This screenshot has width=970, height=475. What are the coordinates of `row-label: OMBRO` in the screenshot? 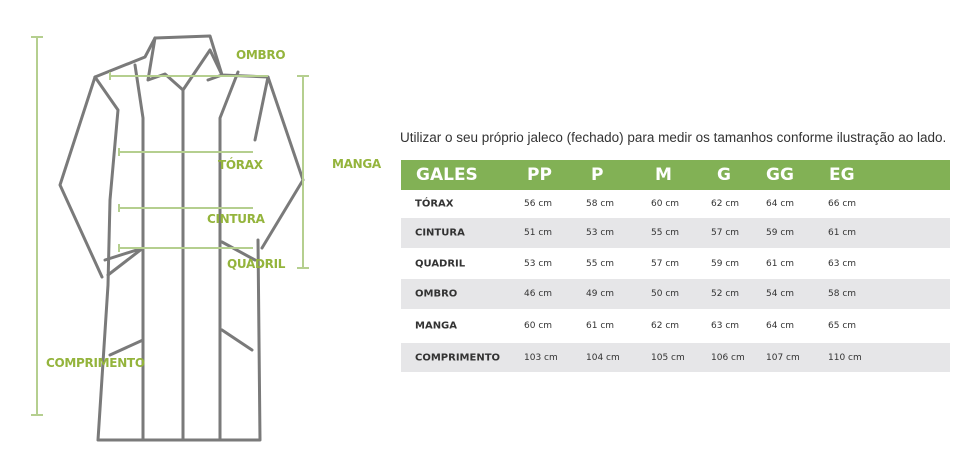 It's located at (436, 294).